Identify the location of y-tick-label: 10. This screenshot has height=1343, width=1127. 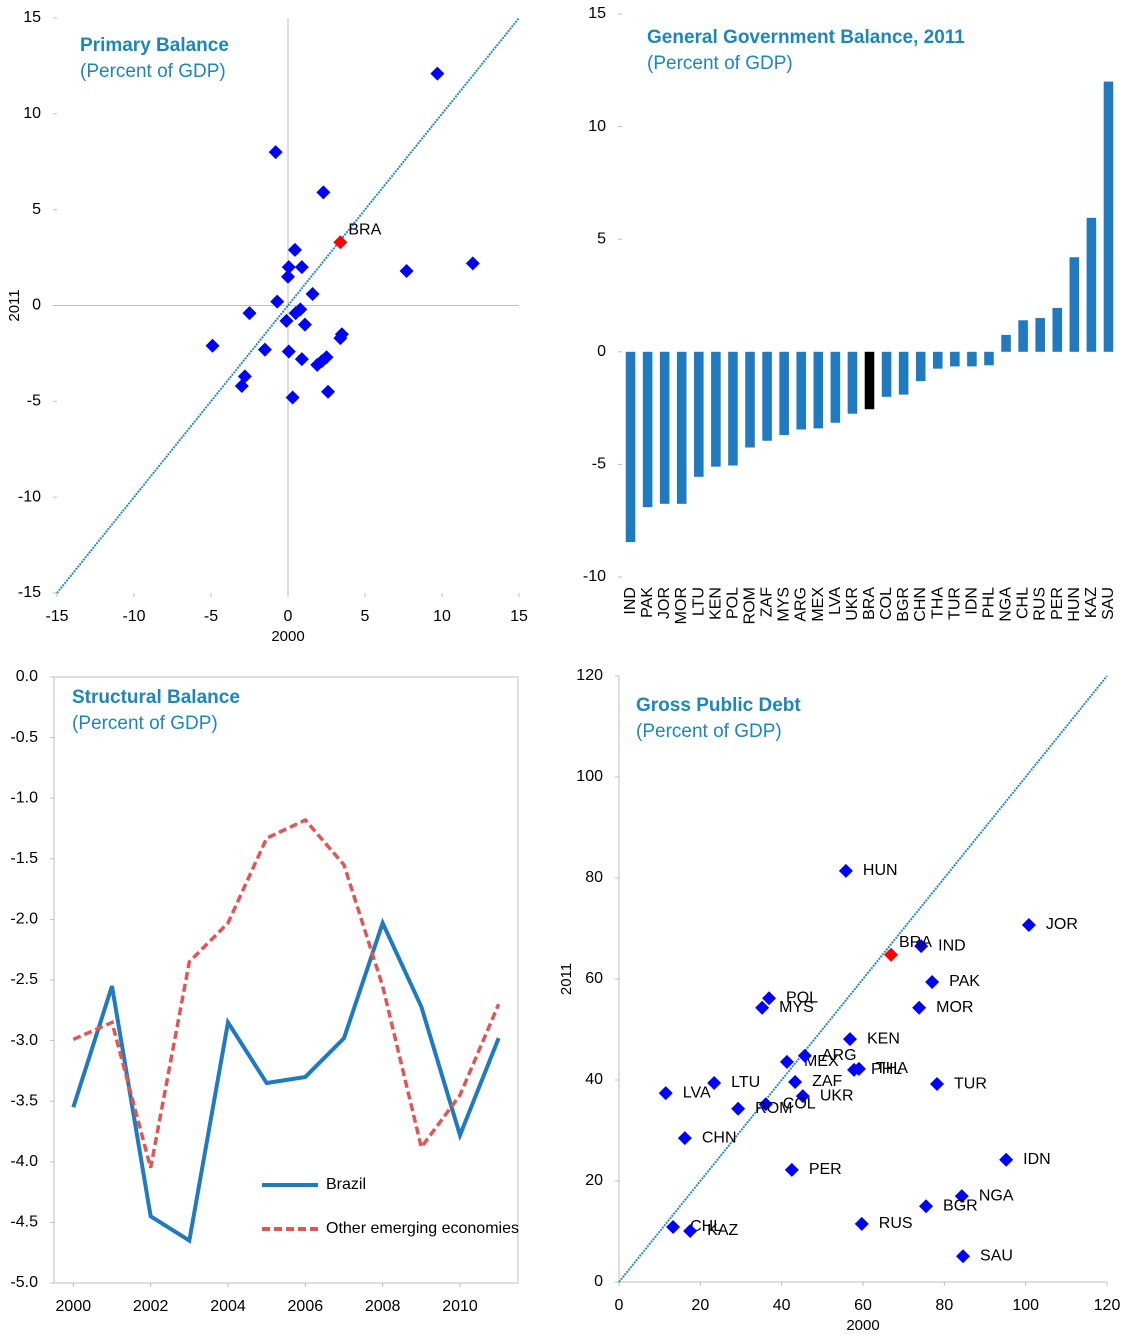
(597, 126).